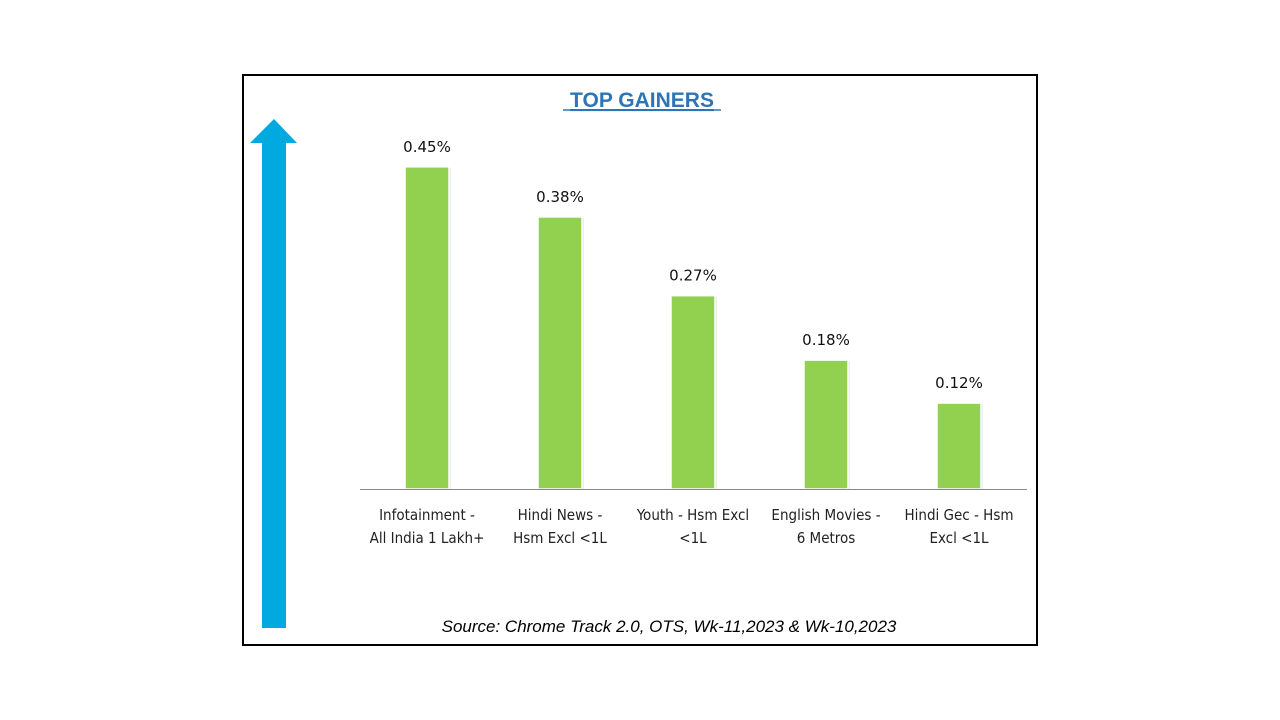  What do you see at coordinates (427, 515) in the screenshot?
I see `category-label: Infotainment -` at bounding box center [427, 515].